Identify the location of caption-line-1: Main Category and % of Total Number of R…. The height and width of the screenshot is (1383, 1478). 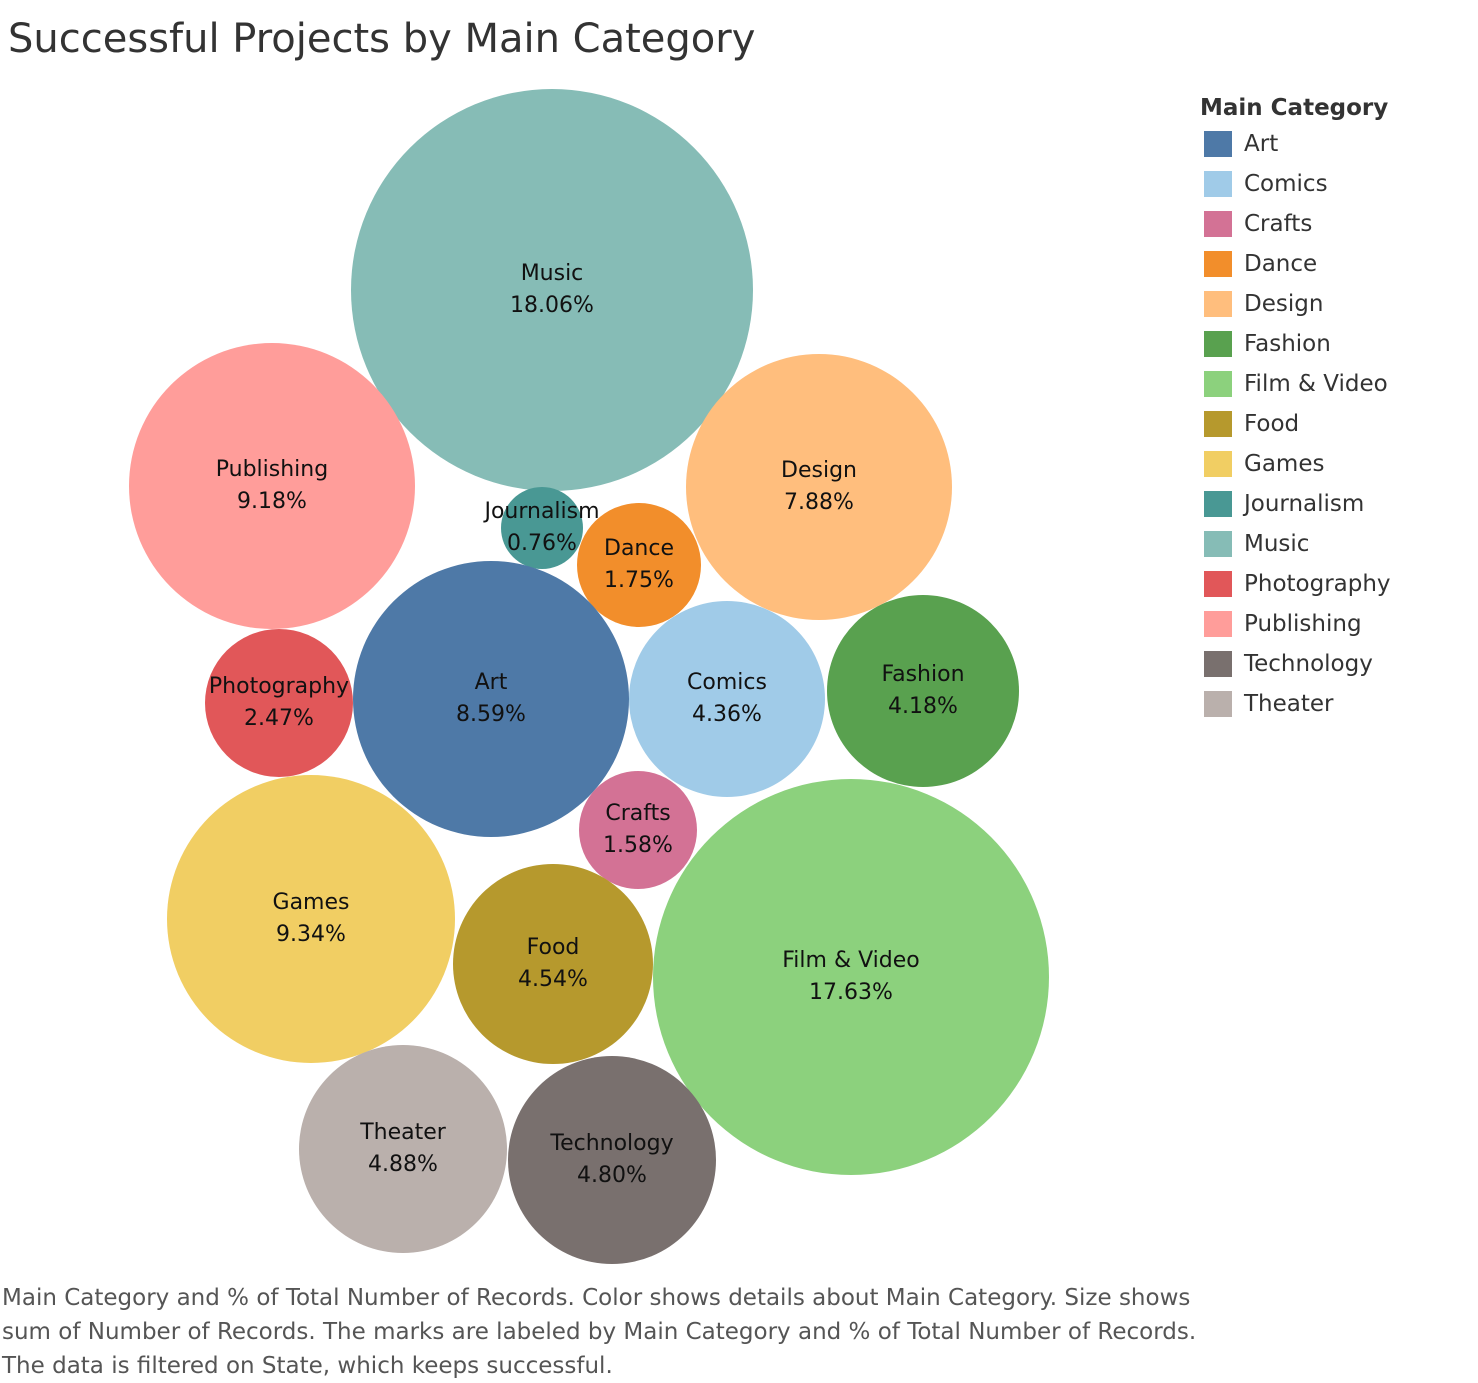
(596, 1298).